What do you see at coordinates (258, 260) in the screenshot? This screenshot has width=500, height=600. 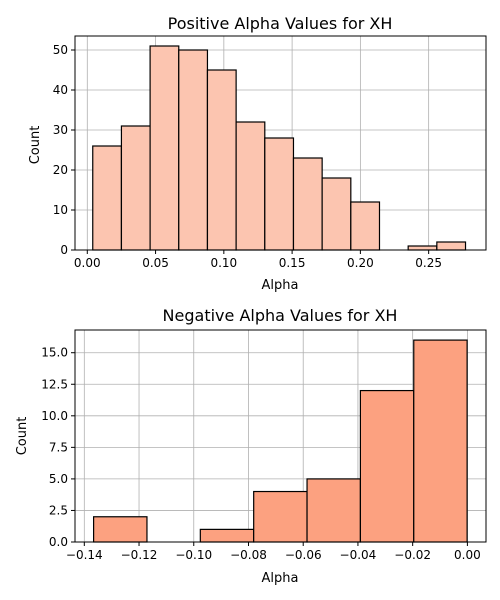 I see `x-axis-ticks: 0.00 0.05 0.10 0.15 0.20 0.25` at bounding box center [258, 260].